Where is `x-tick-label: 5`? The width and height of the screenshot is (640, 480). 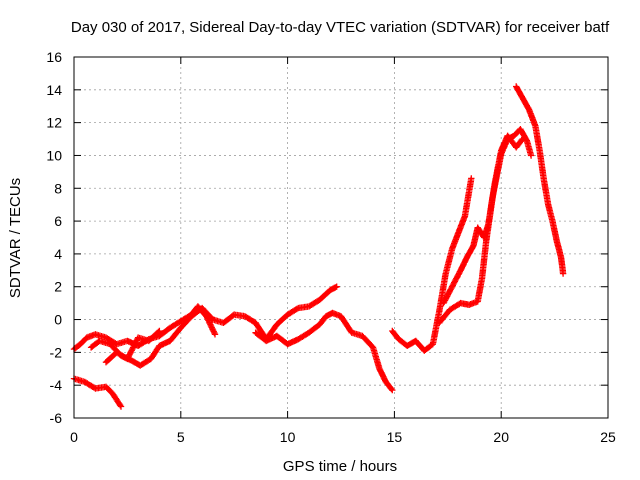
x-tick-label: 5 is located at coordinates (181, 437).